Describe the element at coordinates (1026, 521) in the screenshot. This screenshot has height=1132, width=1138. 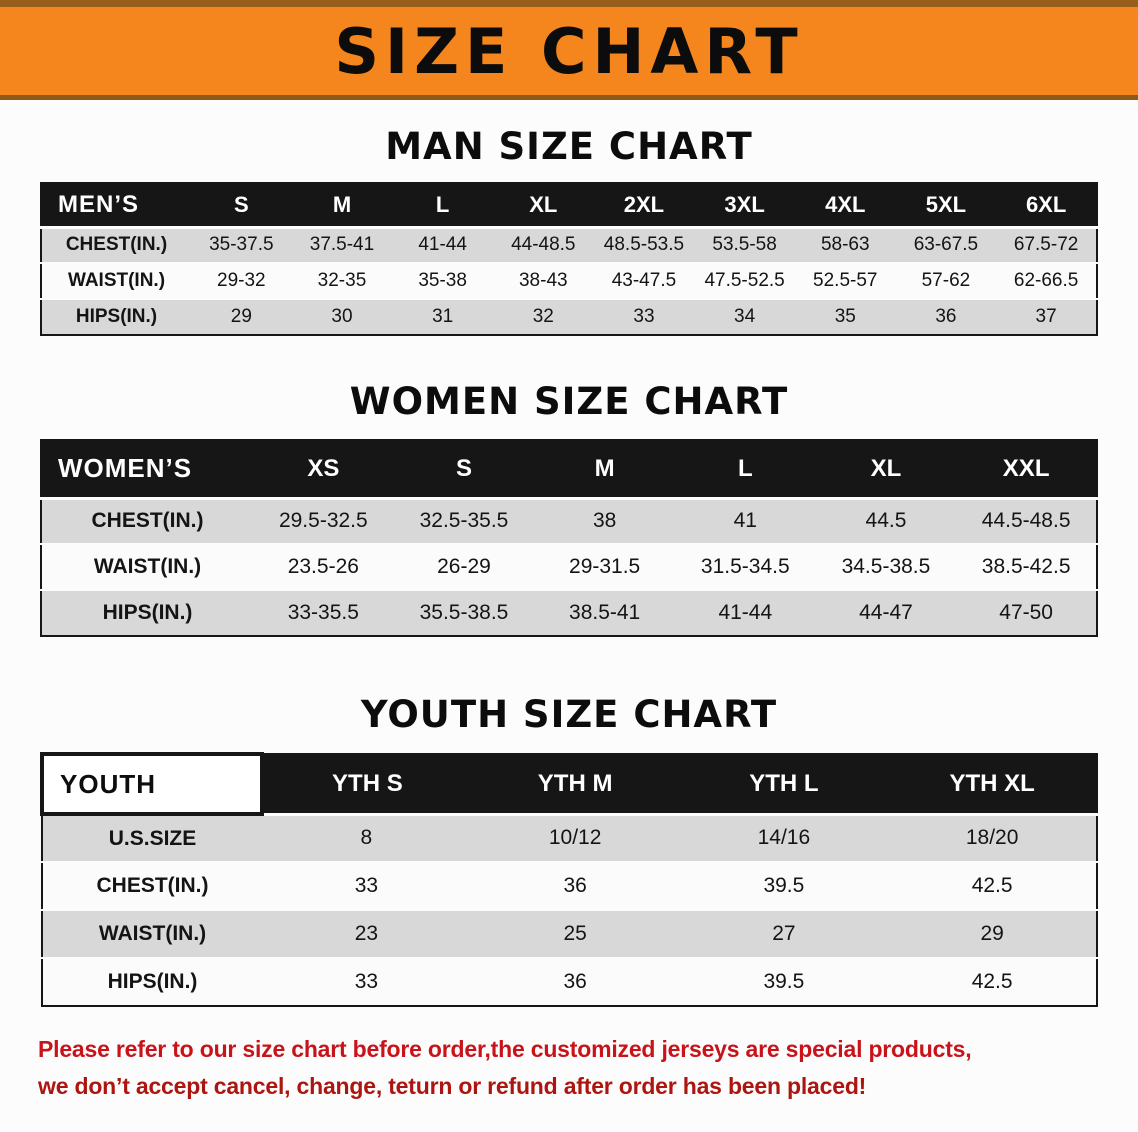
I see `size-value-cell: 44.5-48.5` at that location.